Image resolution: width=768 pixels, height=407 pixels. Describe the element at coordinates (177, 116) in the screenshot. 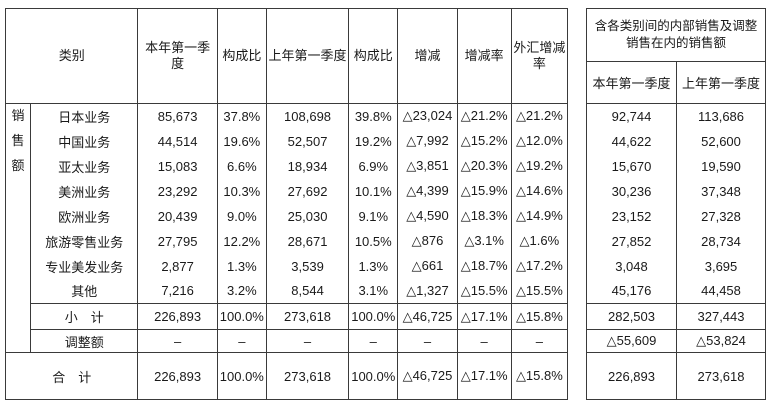

I see `cell: 85,673` at that location.